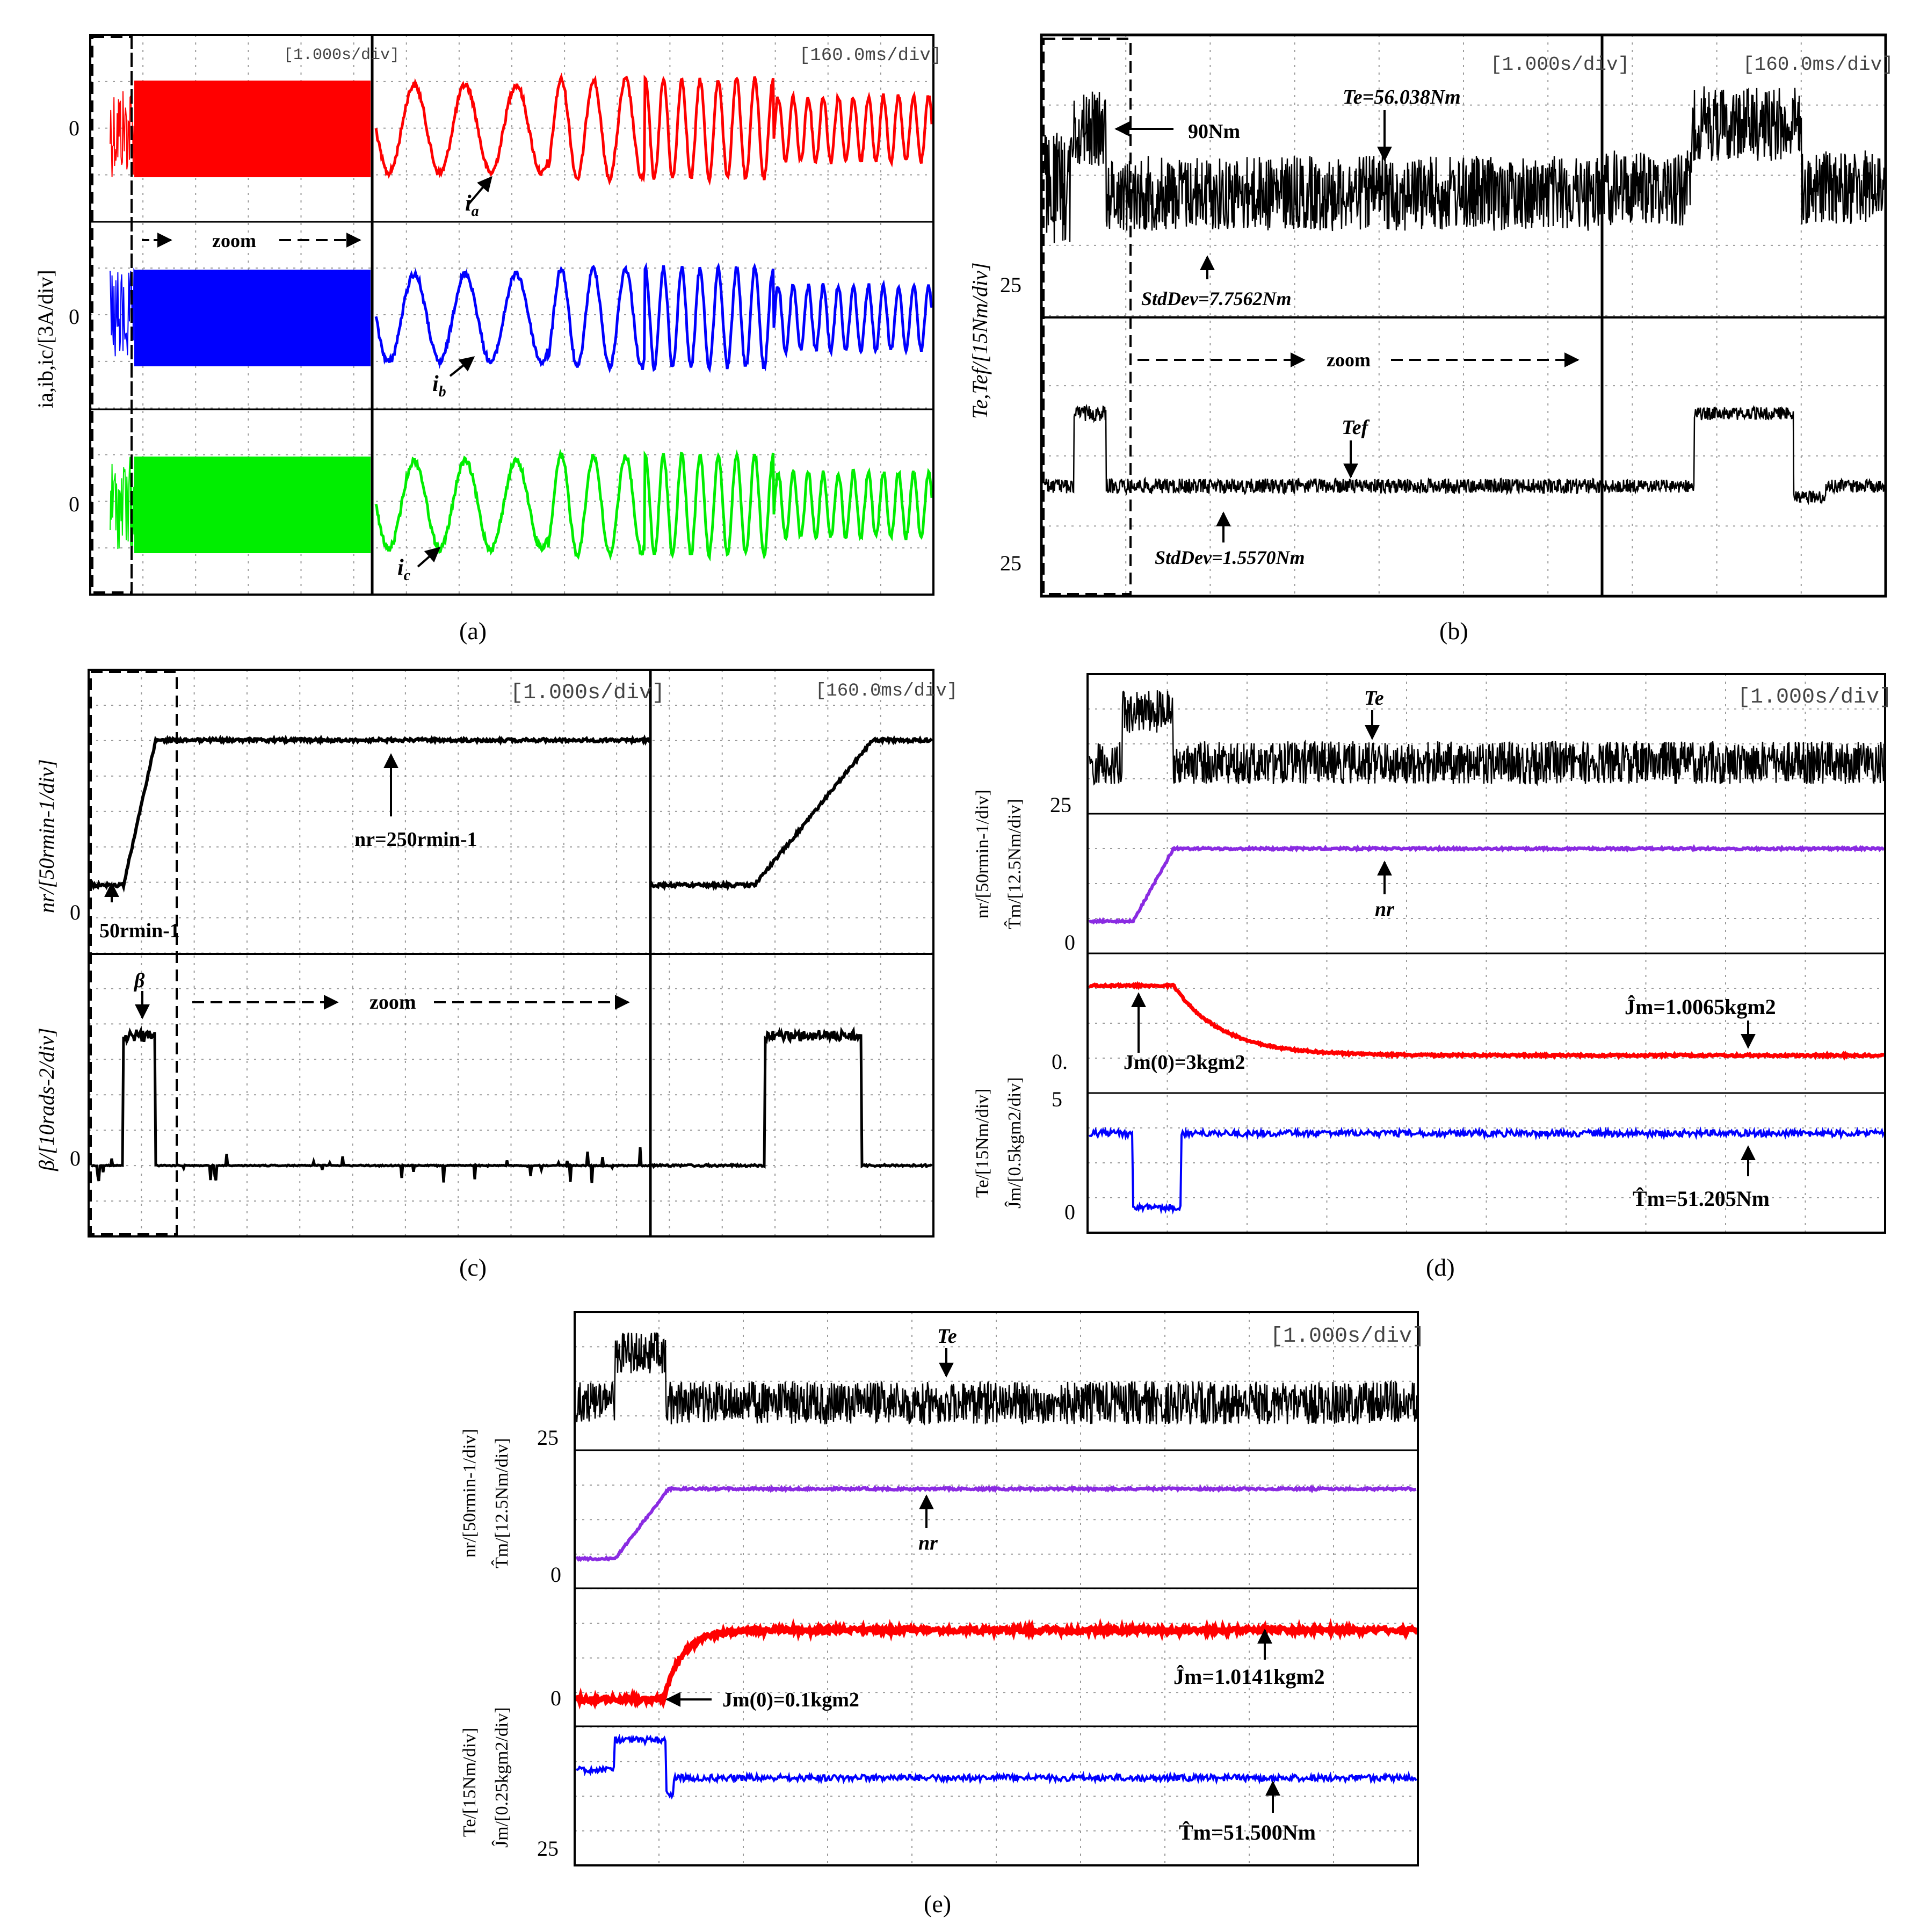  I want to click on panel-d-annot-te: Te, so click(1374, 698).